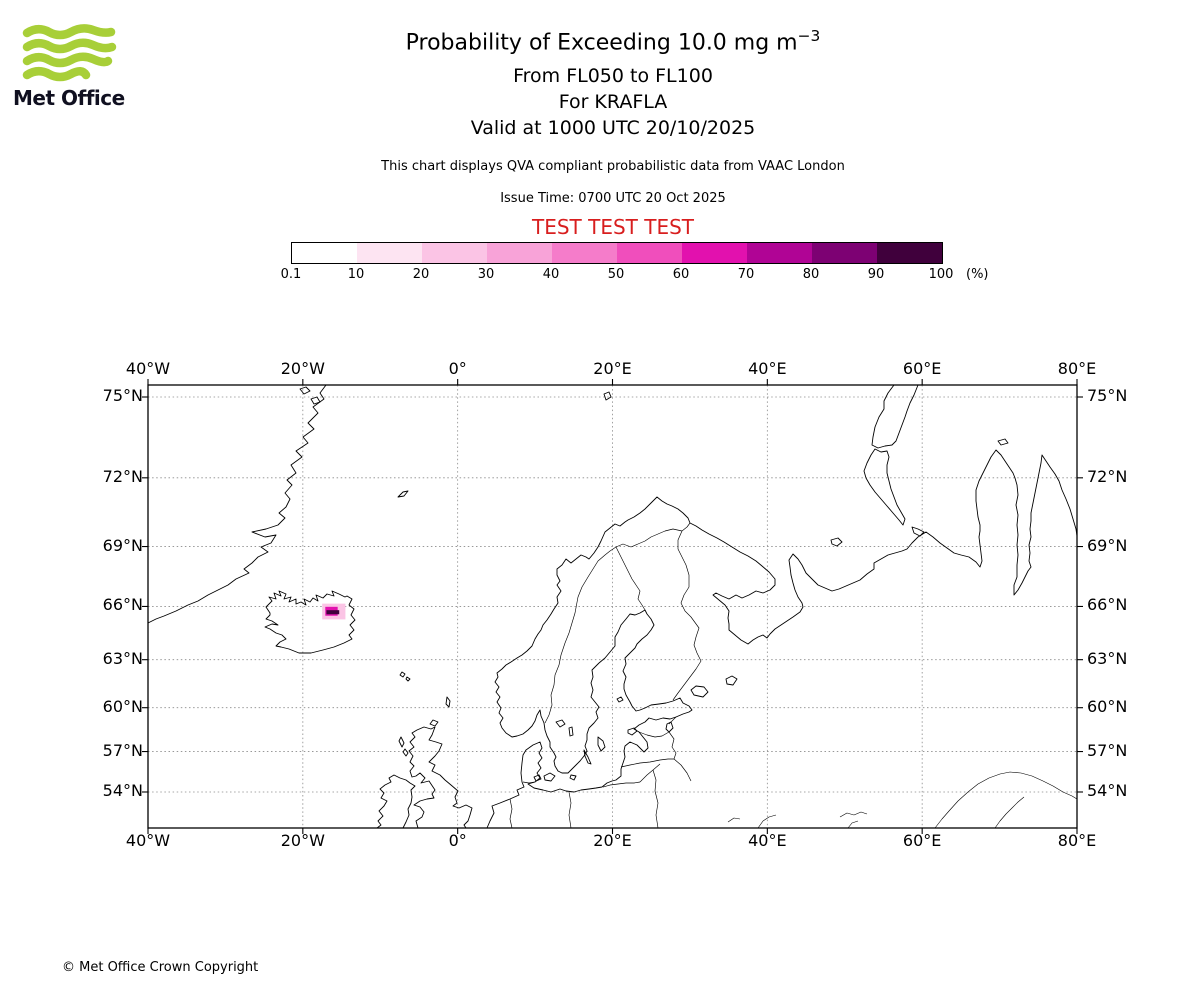  I want to click on river-ob, so click(1006, 800).